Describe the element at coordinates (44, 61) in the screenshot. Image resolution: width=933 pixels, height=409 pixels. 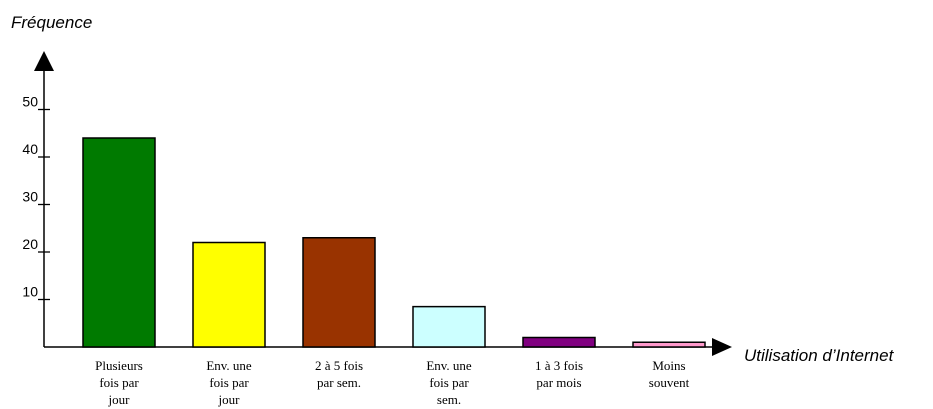
I see `y-axis-arrow` at that location.